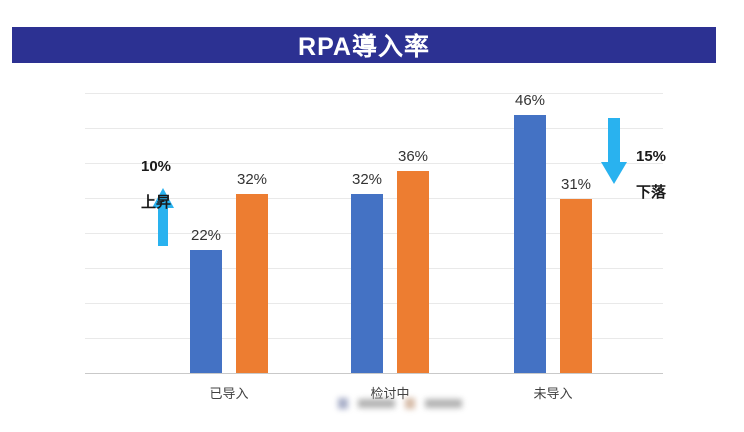 The image size is (744, 432). Describe the element at coordinates (614, 173) in the screenshot. I see `down-arrow-head` at that location.